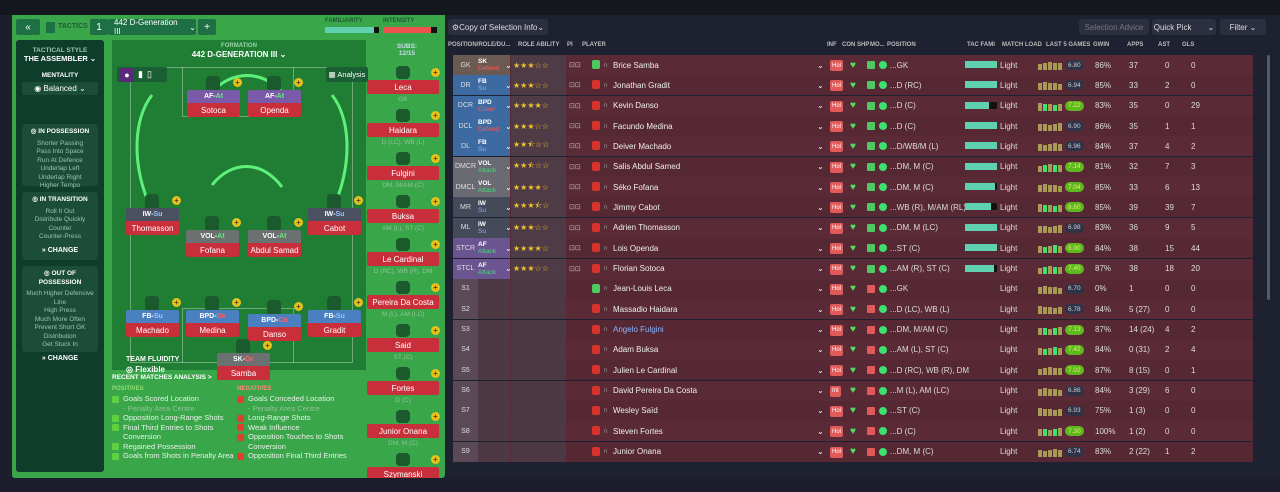 Image resolution: width=1280 pixels, height=492 pixels. Describe the element at coordinates (99, 27) in the screenshot. I see `tactic-slot: 1` at that location.